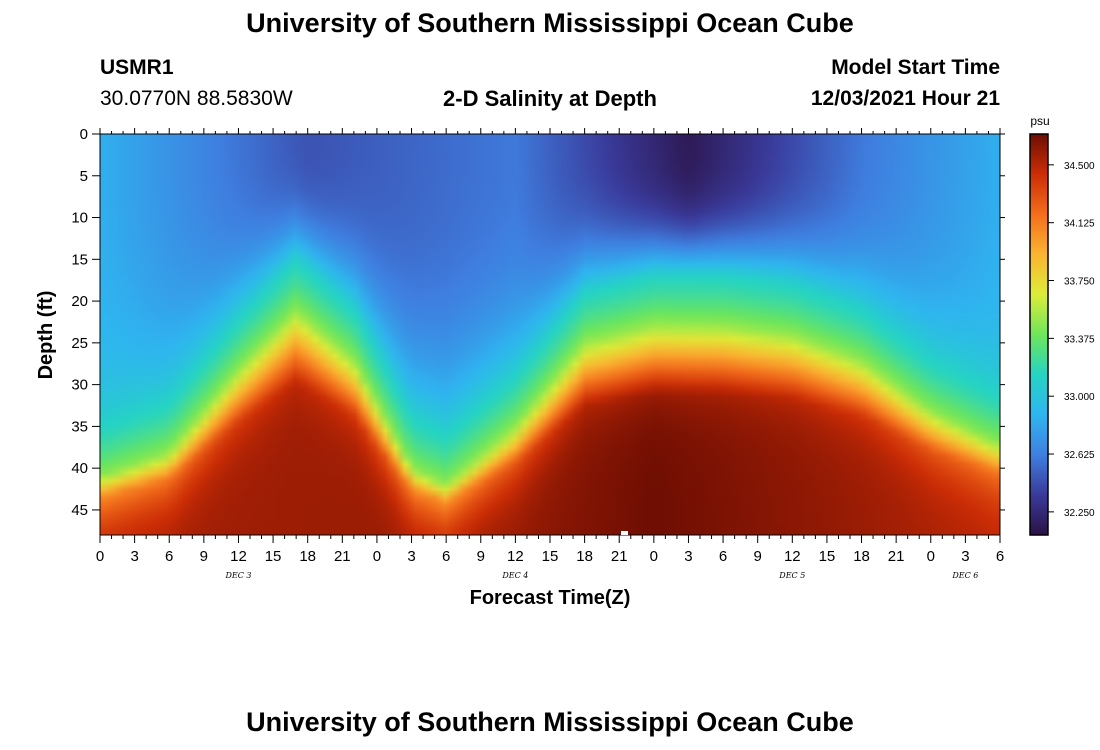 The image size is (1100, 750). I want to click on day-label: DEC 6, so click(964, 575).